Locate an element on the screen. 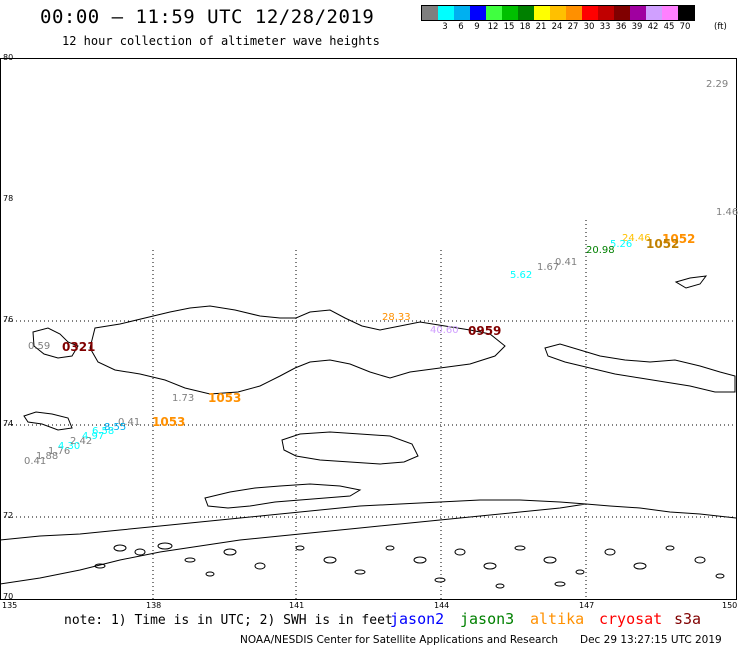  lon-label: 150 is located at coordinates (730, 605).